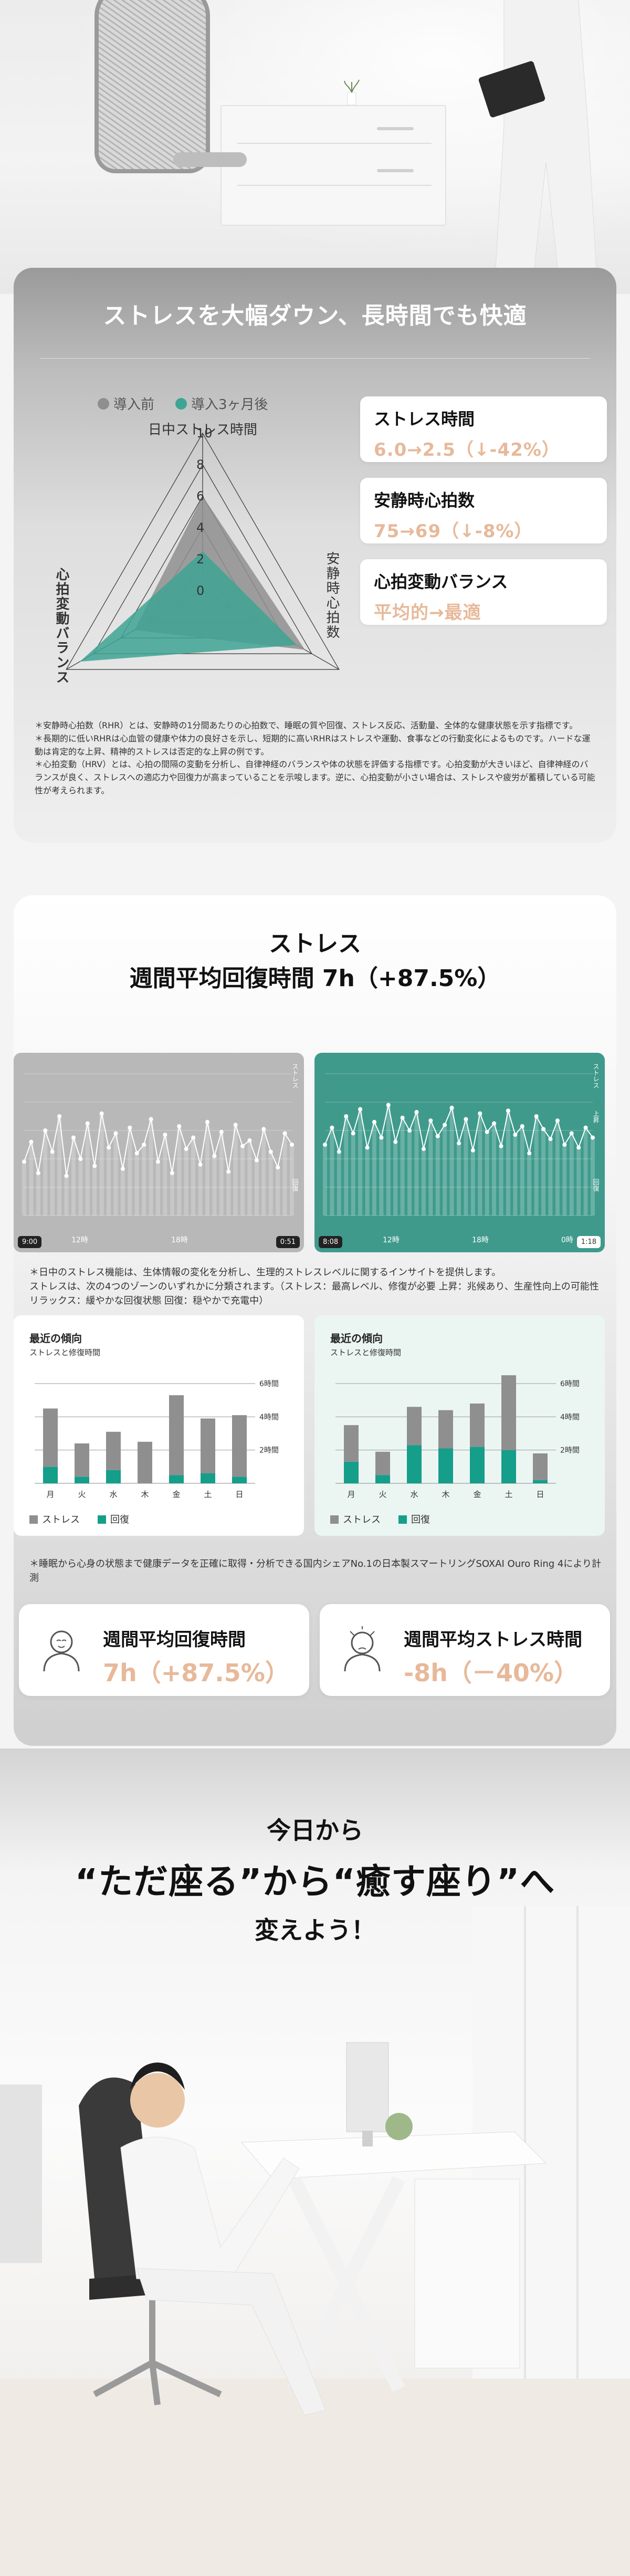  What do you see at coordinates (362, 1649) in the screenshot?
I see `stressed-person-icon` at bounding box center [362, 1649].